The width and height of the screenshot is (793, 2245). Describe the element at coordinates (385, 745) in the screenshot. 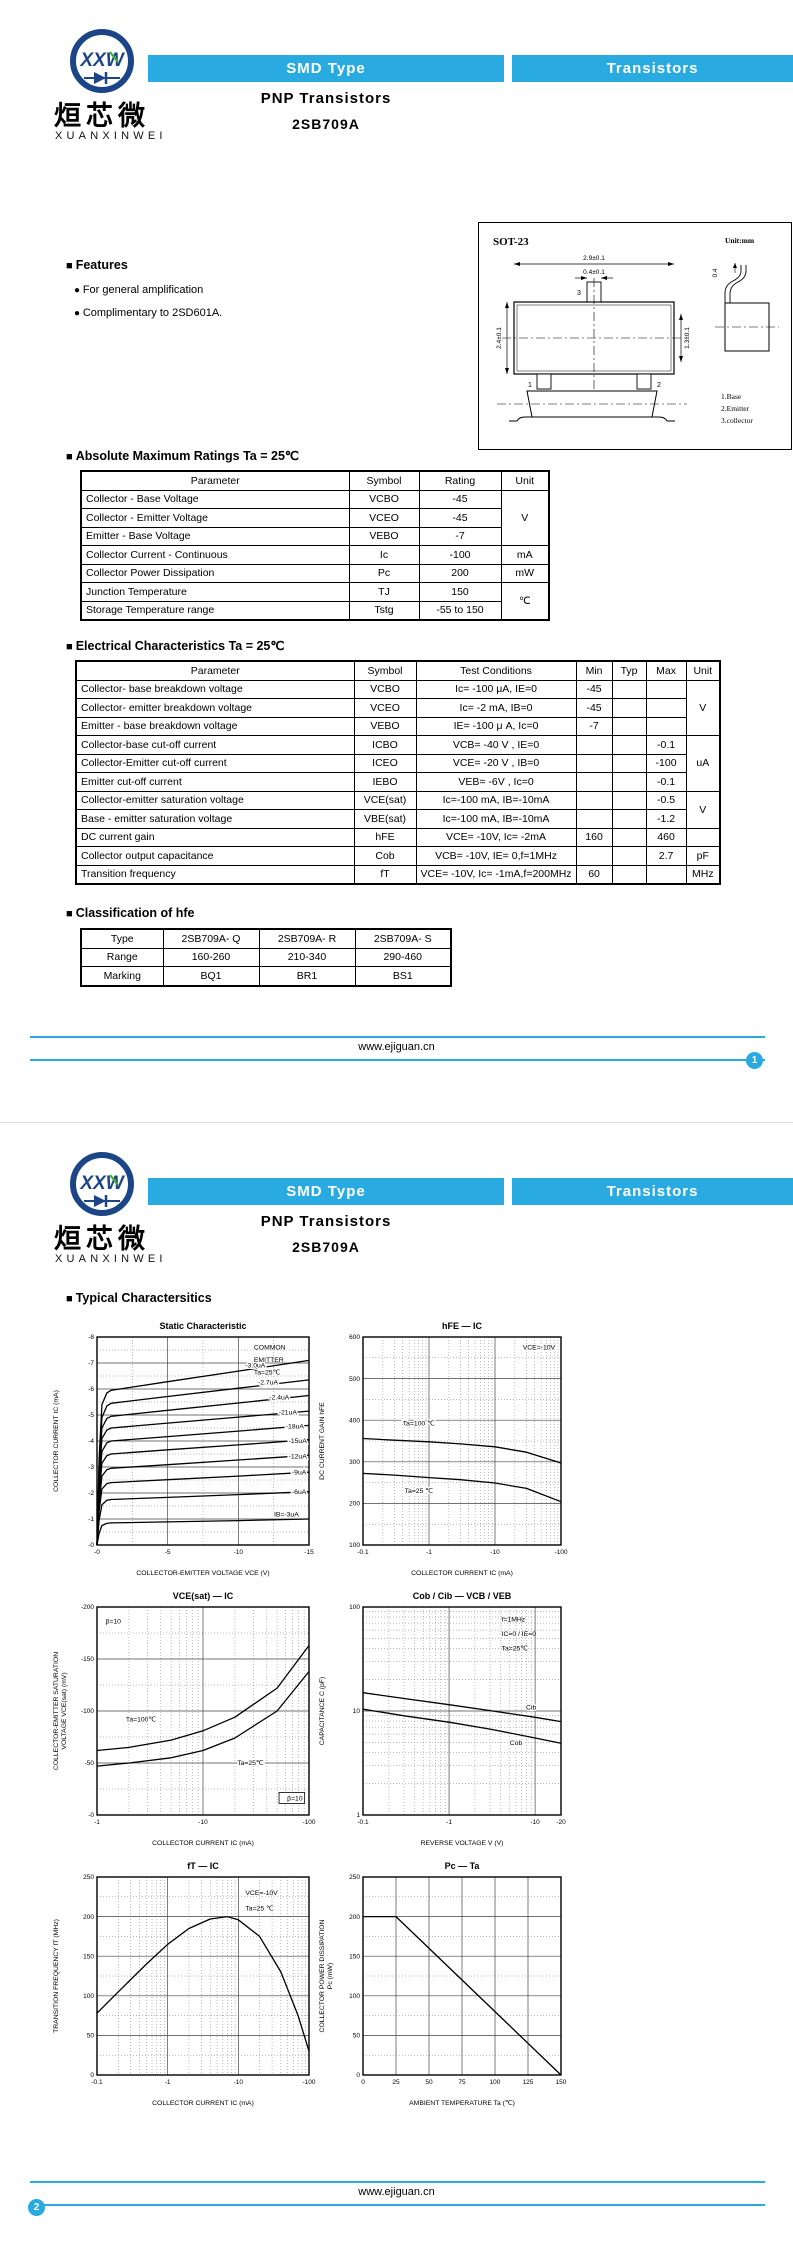

I see `table-cell: ICBO` at that location.